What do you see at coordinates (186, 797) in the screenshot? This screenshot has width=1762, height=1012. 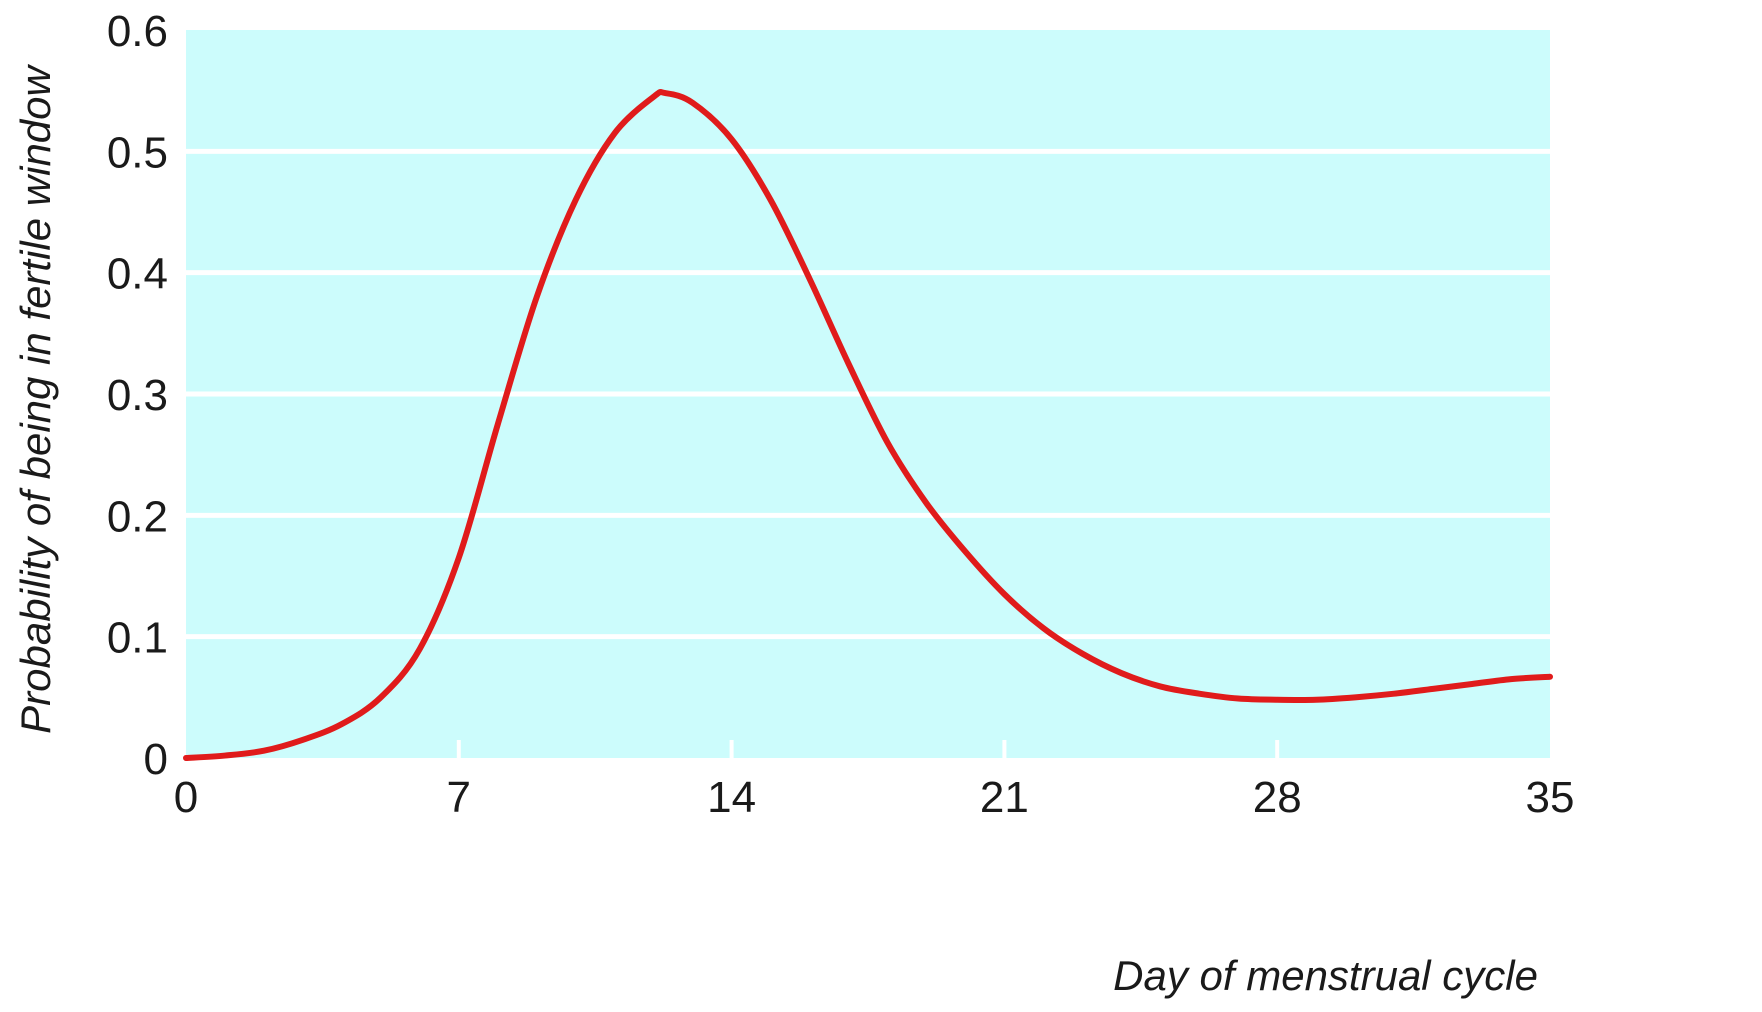 I see `x-tick-label: 0` at bounding box center [186, 797].